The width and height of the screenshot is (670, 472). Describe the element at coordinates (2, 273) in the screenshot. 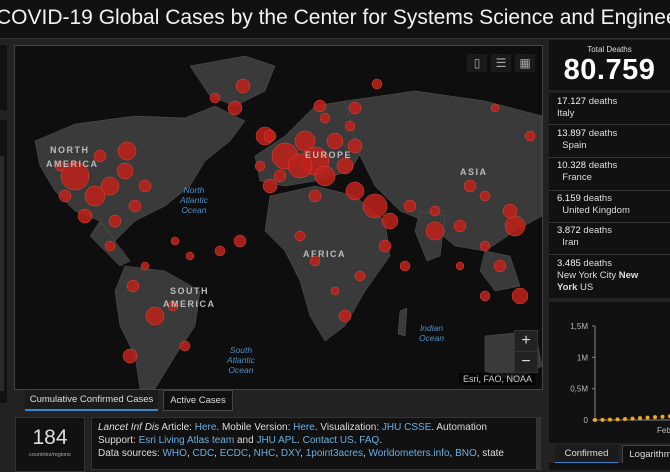

I see `scrollbar` at that location.